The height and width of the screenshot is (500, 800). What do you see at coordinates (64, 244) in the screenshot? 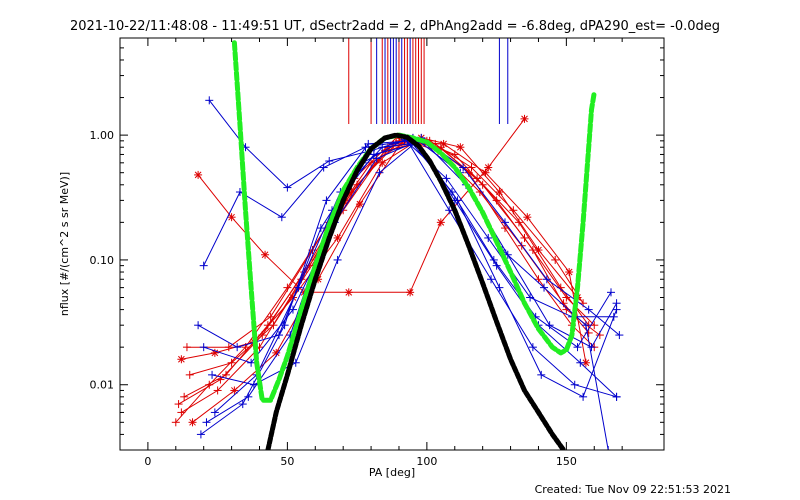
I see `y-axis-label: nflux [#/(cm^2 s sr MeV)]` at bounding box center [64, 244].